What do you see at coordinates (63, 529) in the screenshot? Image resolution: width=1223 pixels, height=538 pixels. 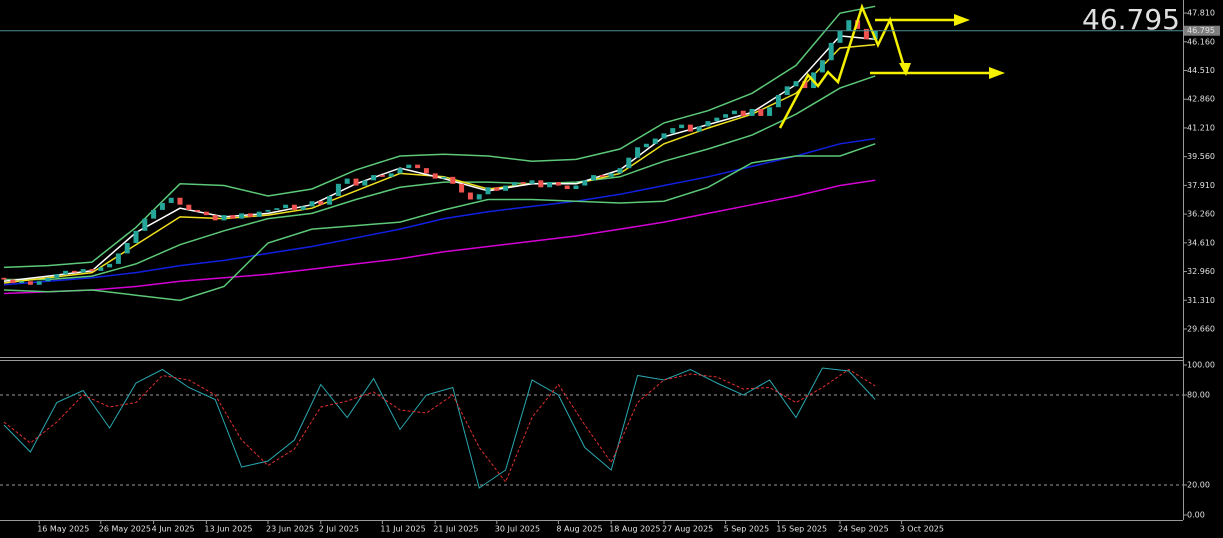 I see `x-tick-label: 16 May 2025` at bounding box center [63, 529].